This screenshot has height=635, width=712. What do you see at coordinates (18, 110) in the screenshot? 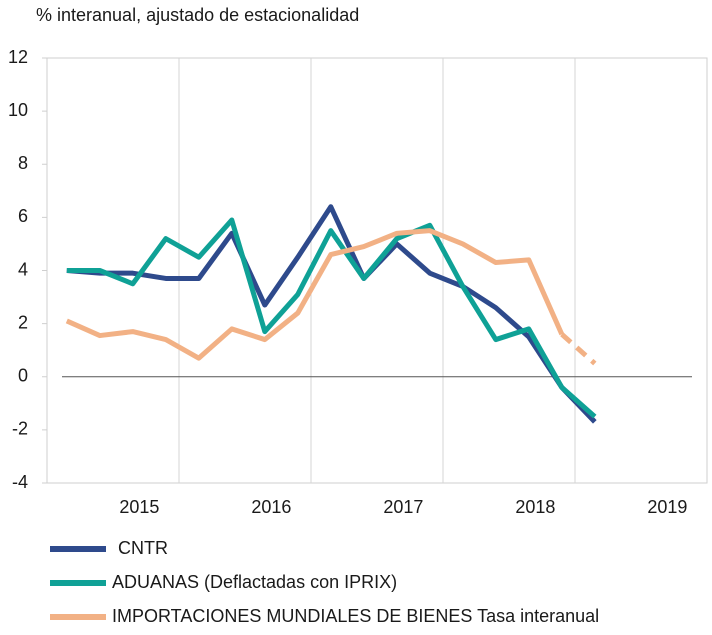
I see `y-tick-label: 10` at bounding box center [18, 110].